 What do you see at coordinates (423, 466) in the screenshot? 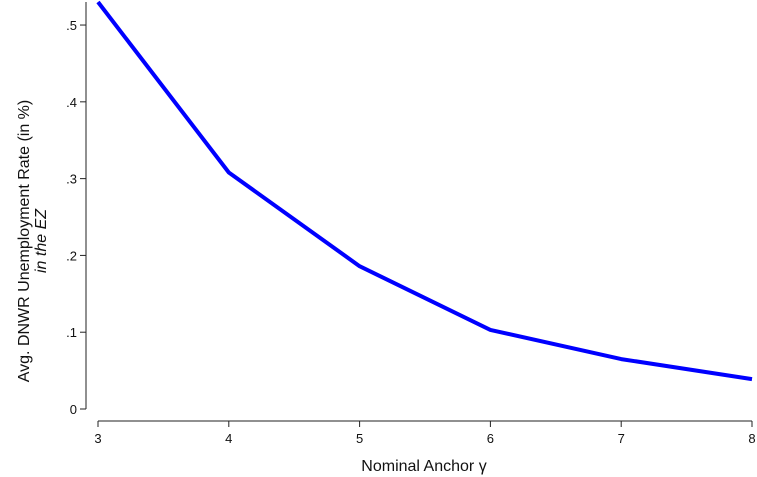
I see `x-axis-title: Nominal Anchor γ` at bounding box center [423, 466].